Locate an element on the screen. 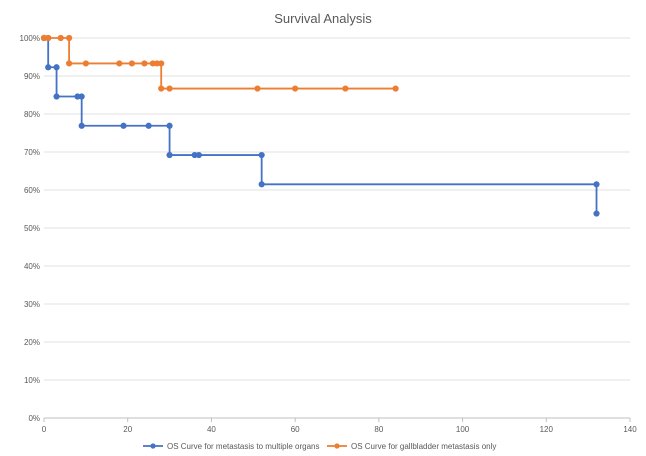  chart-title: Survival Analysis is located at coordinates (323, 18).